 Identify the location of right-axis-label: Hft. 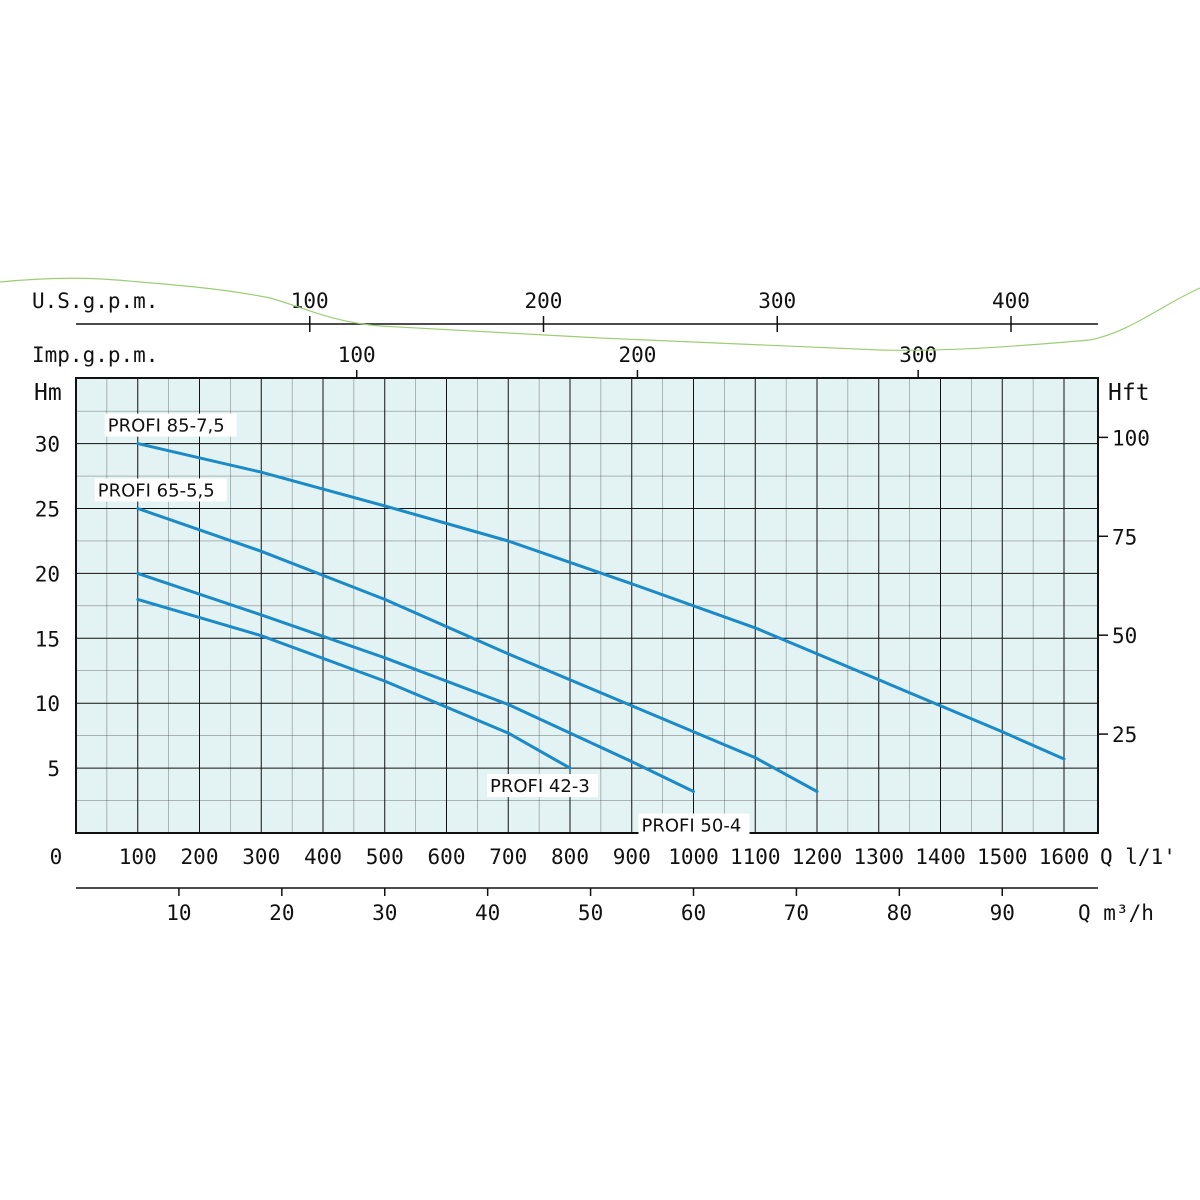
(1129, 393).